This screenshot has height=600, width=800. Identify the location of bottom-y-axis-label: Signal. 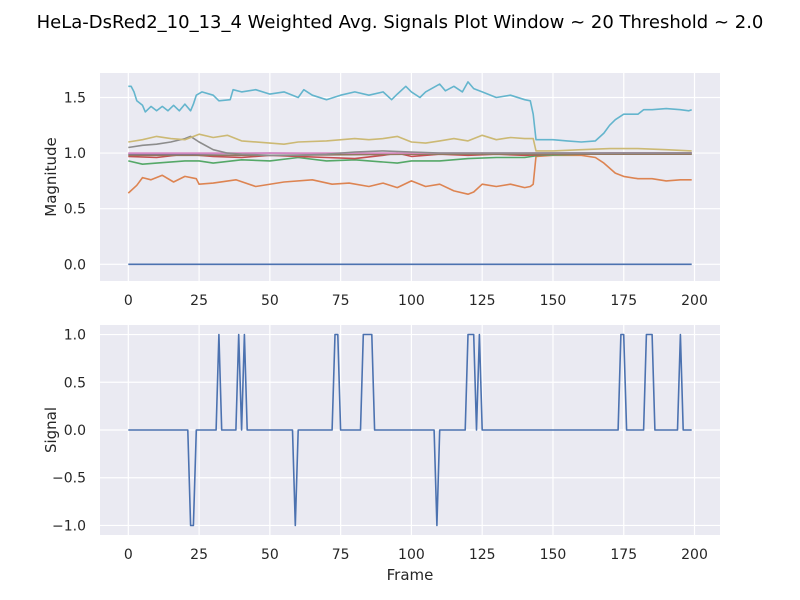
(51, 430).